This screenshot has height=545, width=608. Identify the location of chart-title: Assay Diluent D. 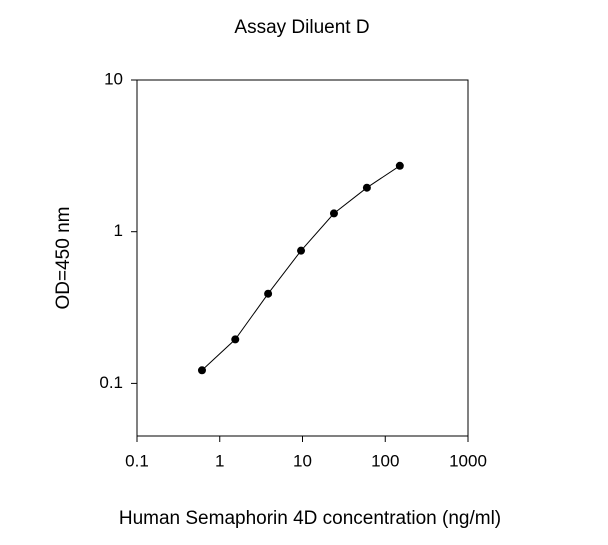
(301, 27).